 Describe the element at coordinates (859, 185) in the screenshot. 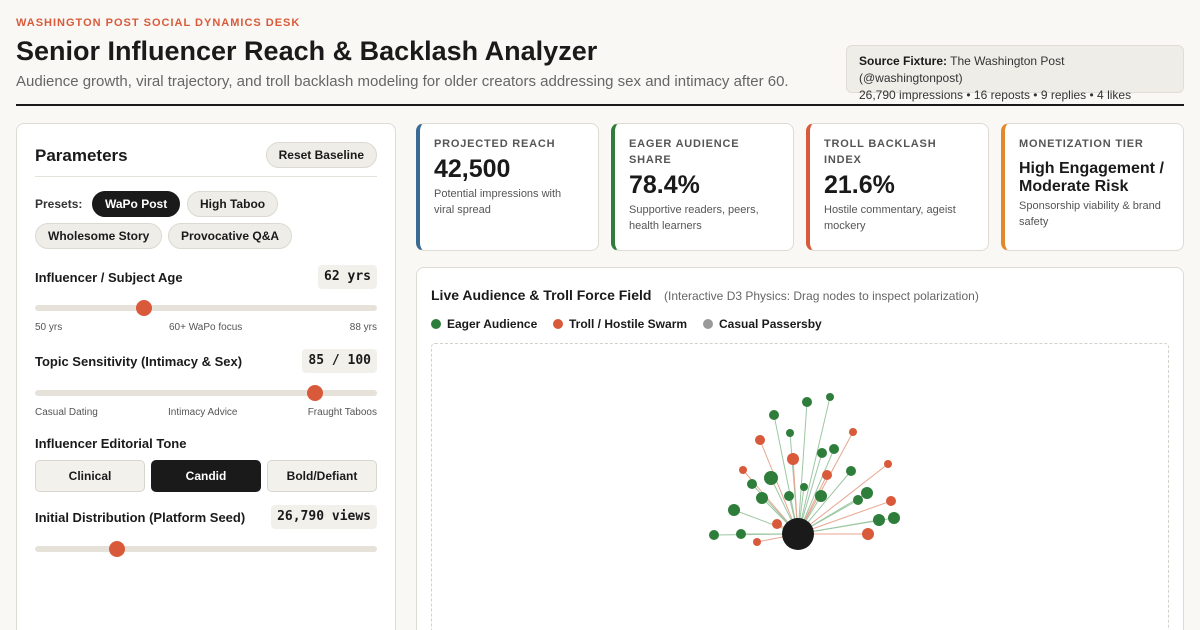

I see `kpi-value: 21.6%` at that location.